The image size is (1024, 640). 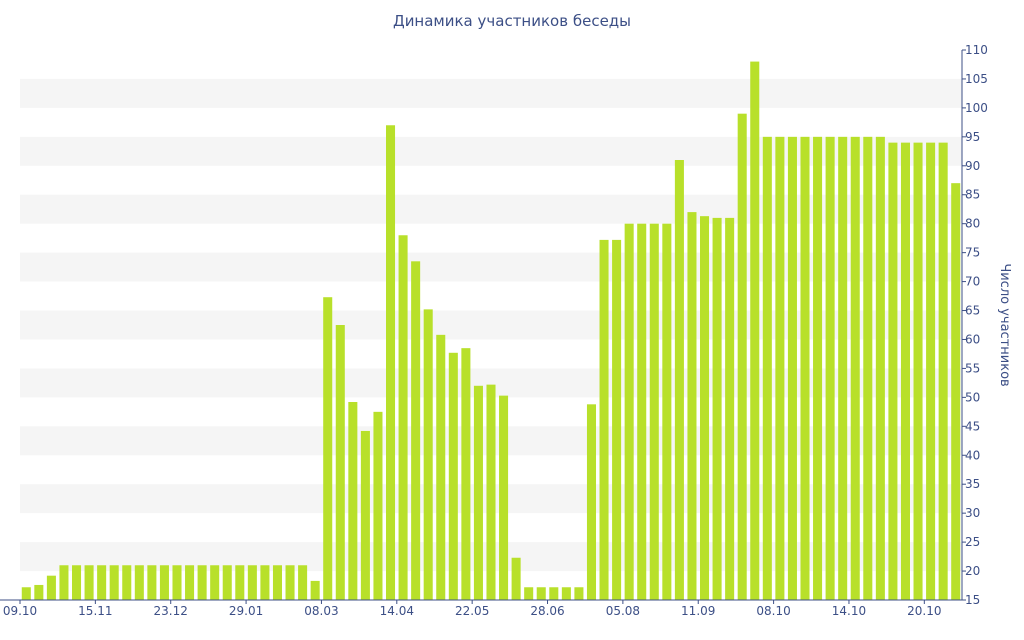 I want to click on y-tick-label: 40, so click(x=972, y=455).